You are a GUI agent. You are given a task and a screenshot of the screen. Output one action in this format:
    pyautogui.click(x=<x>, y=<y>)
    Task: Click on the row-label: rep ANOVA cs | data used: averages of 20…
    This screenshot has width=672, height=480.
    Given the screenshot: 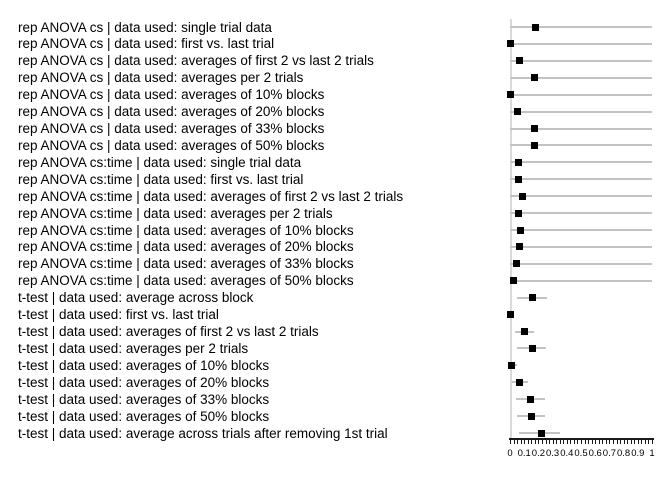 What is the action you would take?
    pyautogui.click(x=171, y=112)
    